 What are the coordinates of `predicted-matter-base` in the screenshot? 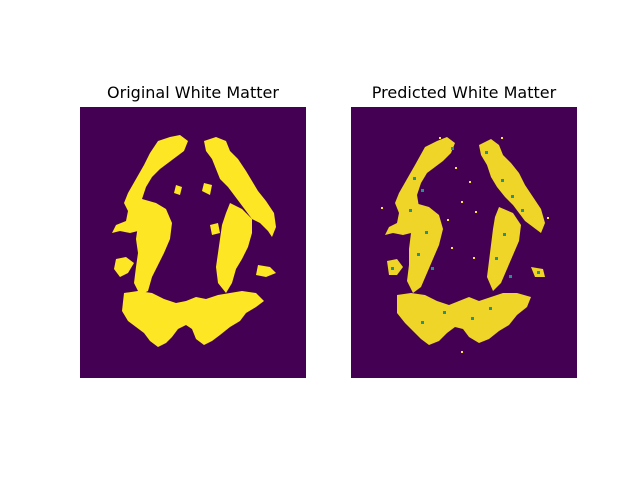 It's located at (465, 241).